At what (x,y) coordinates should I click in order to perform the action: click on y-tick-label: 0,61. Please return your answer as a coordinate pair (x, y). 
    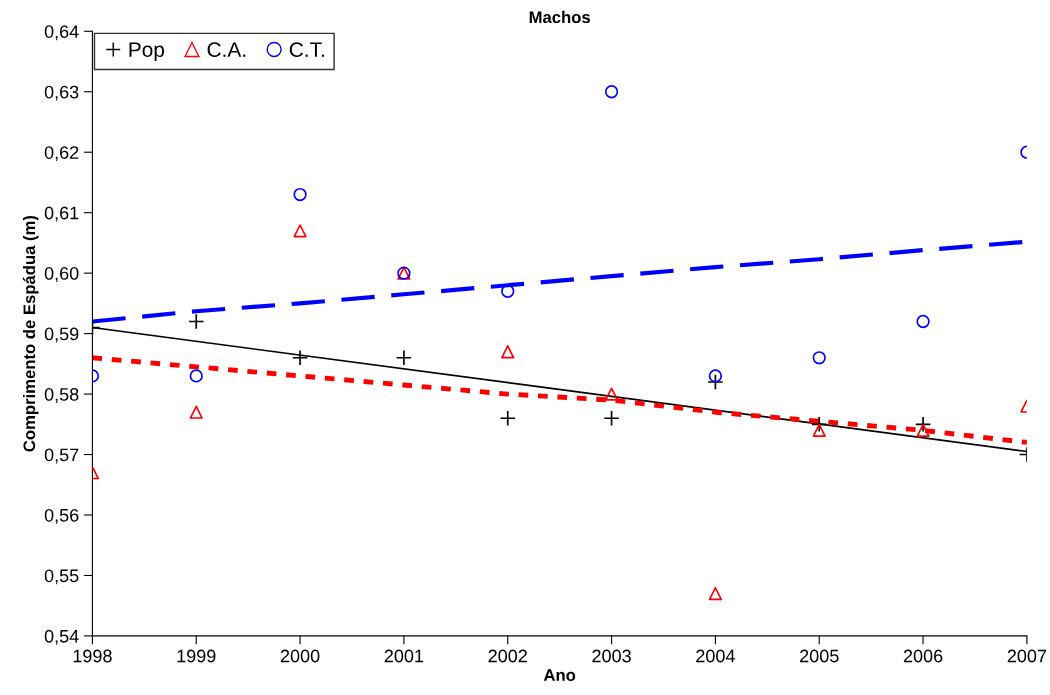
    Looking at the image, I should click on (61, 214).